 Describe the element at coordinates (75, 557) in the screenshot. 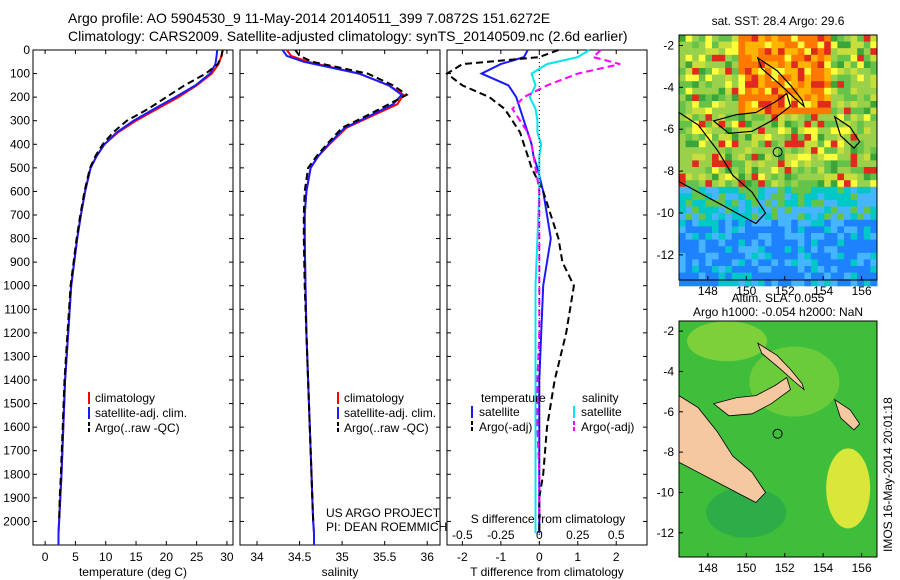

I see `x-tick-label: 5` at that location.